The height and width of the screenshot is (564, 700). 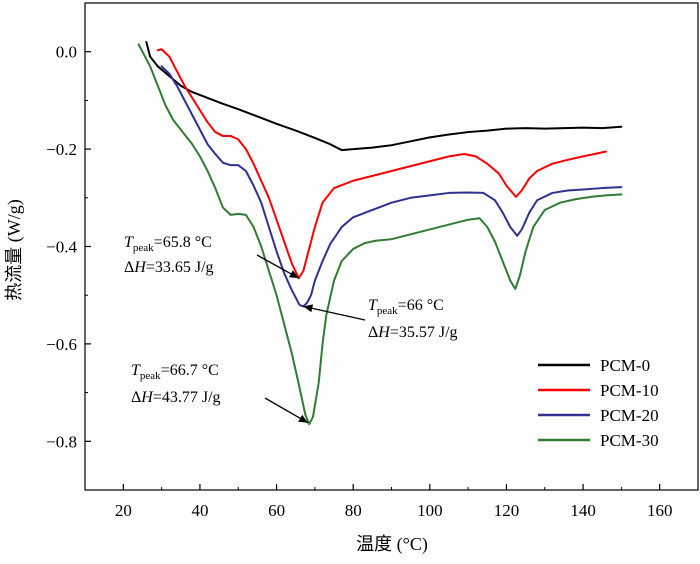 What do you see at coordinates (212, 256) in the screenshot?
I see `annotation-pcm10-peak: Tpeak=65.8 °C ΔH=33.65 J/g` at bounding box center [212, 256].